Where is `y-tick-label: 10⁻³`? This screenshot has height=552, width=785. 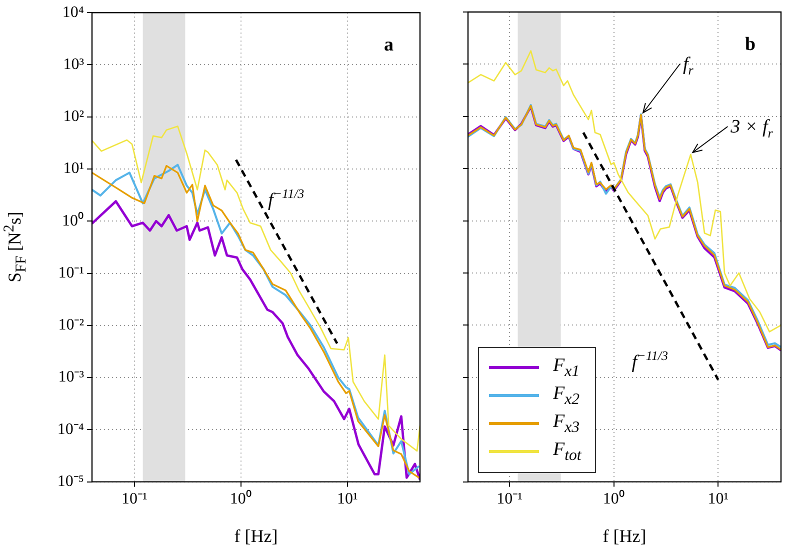
y-tick-label: 10⁻³ is located at coordinates (71, 377).